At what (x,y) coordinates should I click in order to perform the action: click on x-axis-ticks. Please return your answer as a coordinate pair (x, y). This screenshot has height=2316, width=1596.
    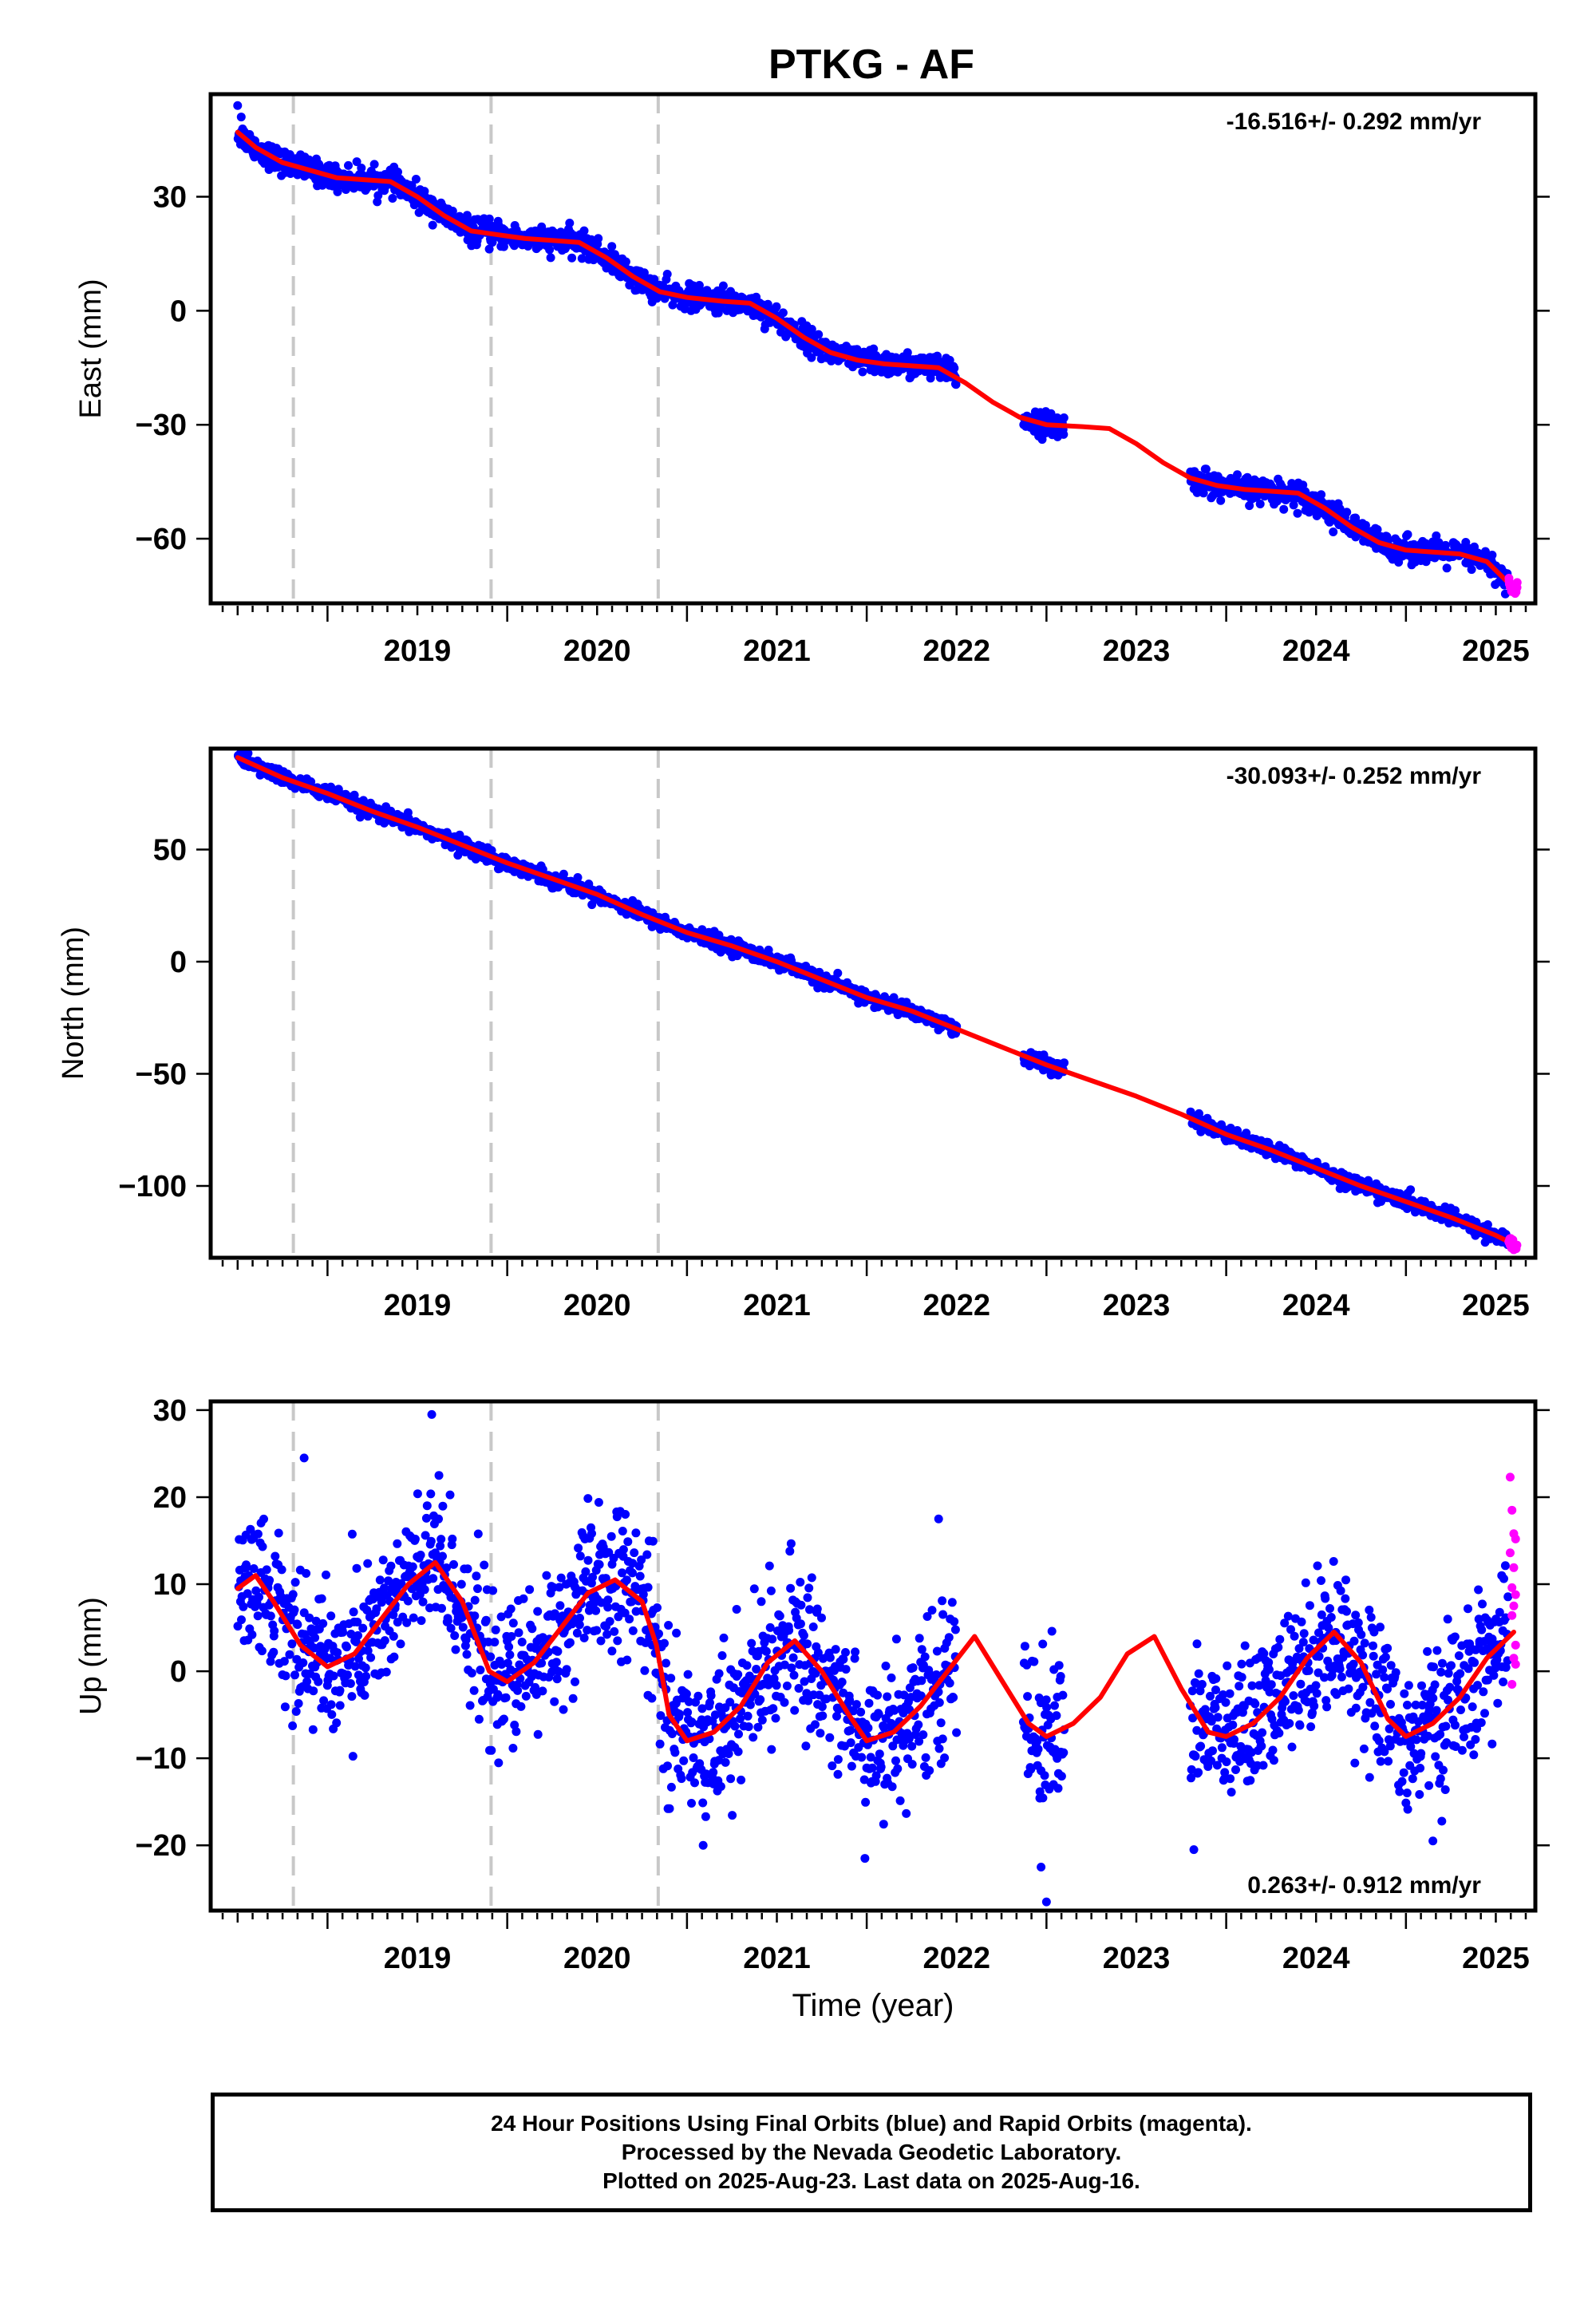
    Looking at the image, I should click on (874, 1268).